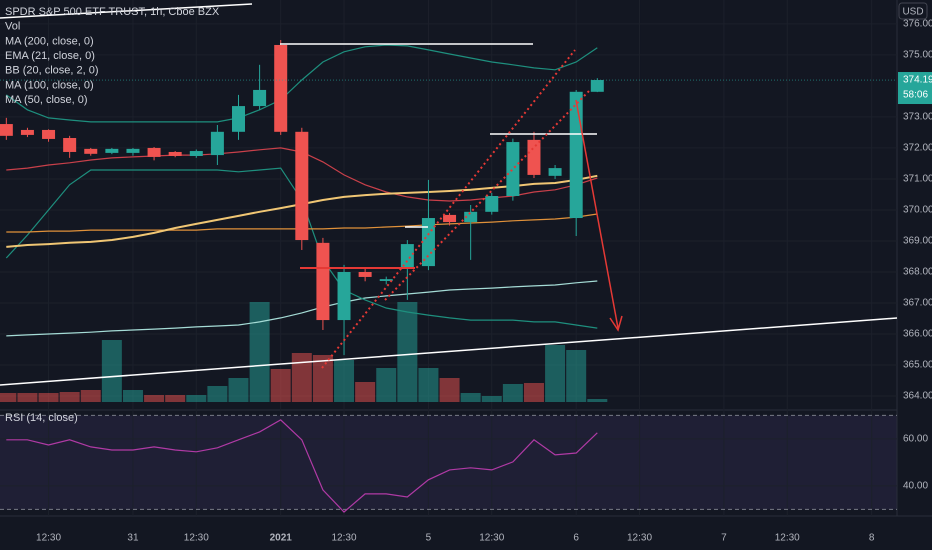 This screenshot has height=550, width=932. Describe the element at coordinates (917, 117) in the screenshot. I see `y-tick-label: 373.00` at that location.